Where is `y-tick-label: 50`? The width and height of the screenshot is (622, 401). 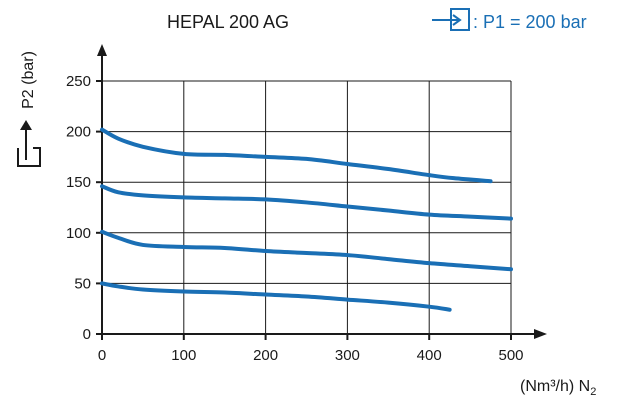
y-tick-label: 50 is located at coordinates (82, 283).